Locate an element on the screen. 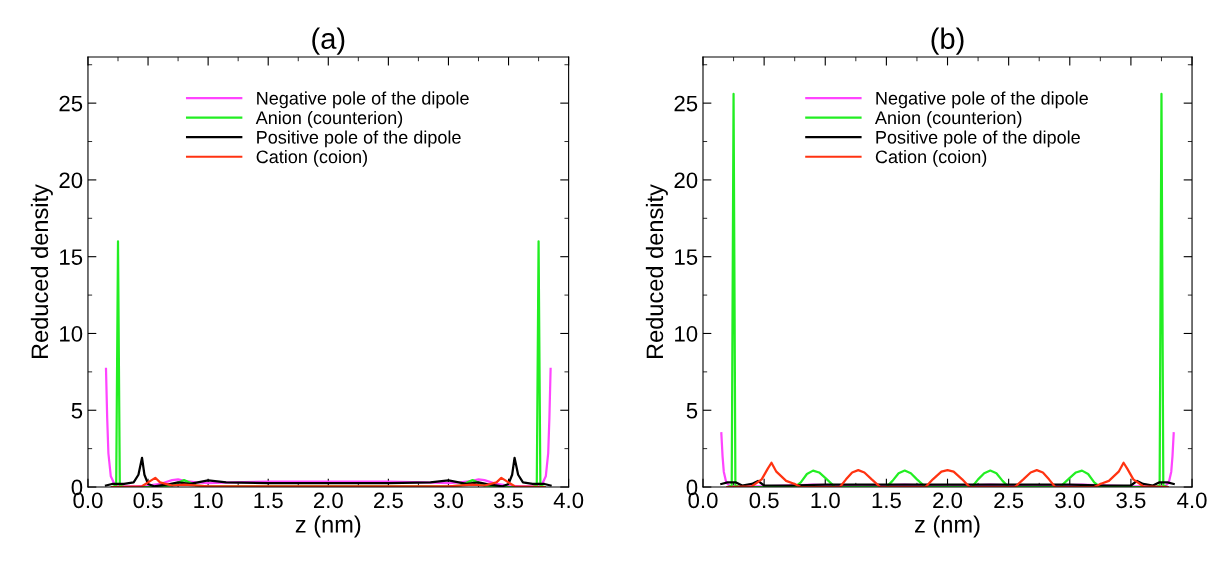 This screenshot has width=1215, height=565. chart-title: (a) is located at coordinates (328, 41).